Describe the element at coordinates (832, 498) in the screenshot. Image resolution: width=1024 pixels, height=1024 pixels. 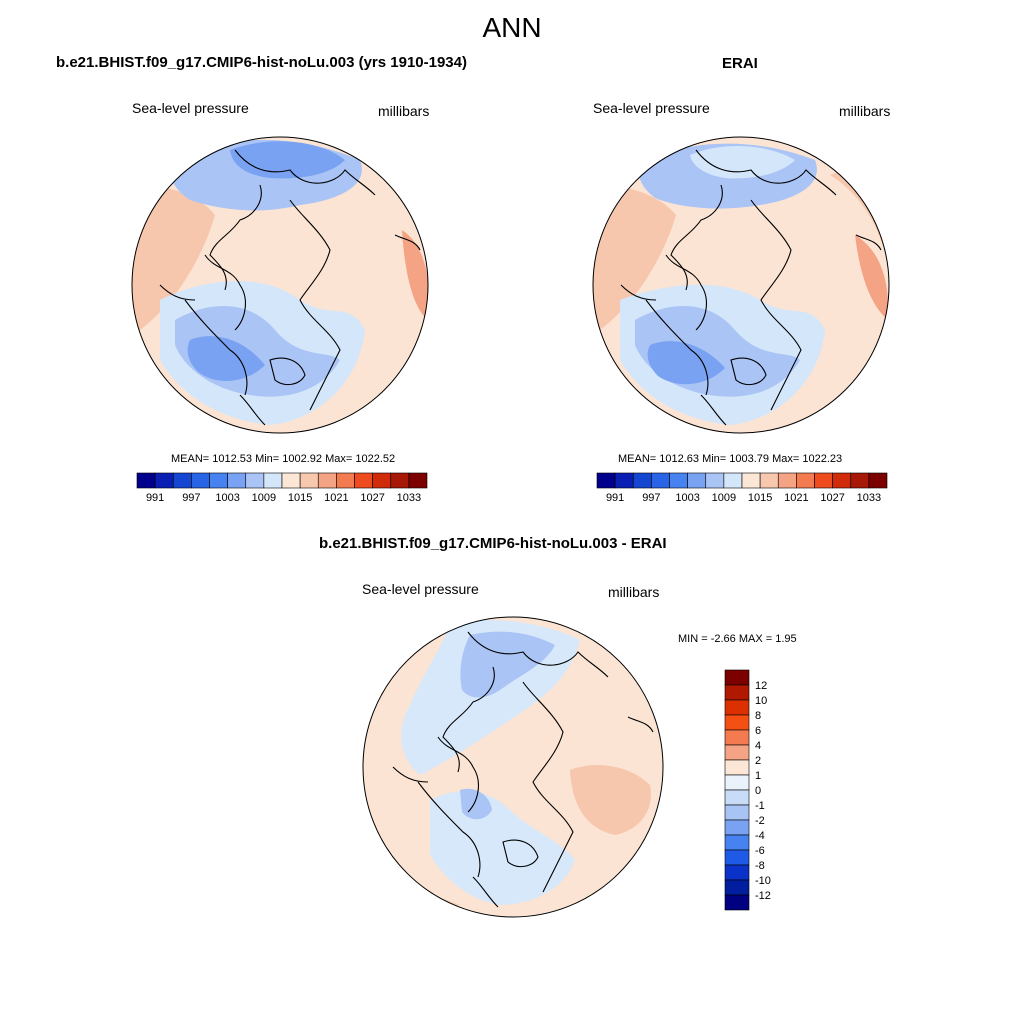
I see `panel-2-colorbar-label: 1027` at that location.